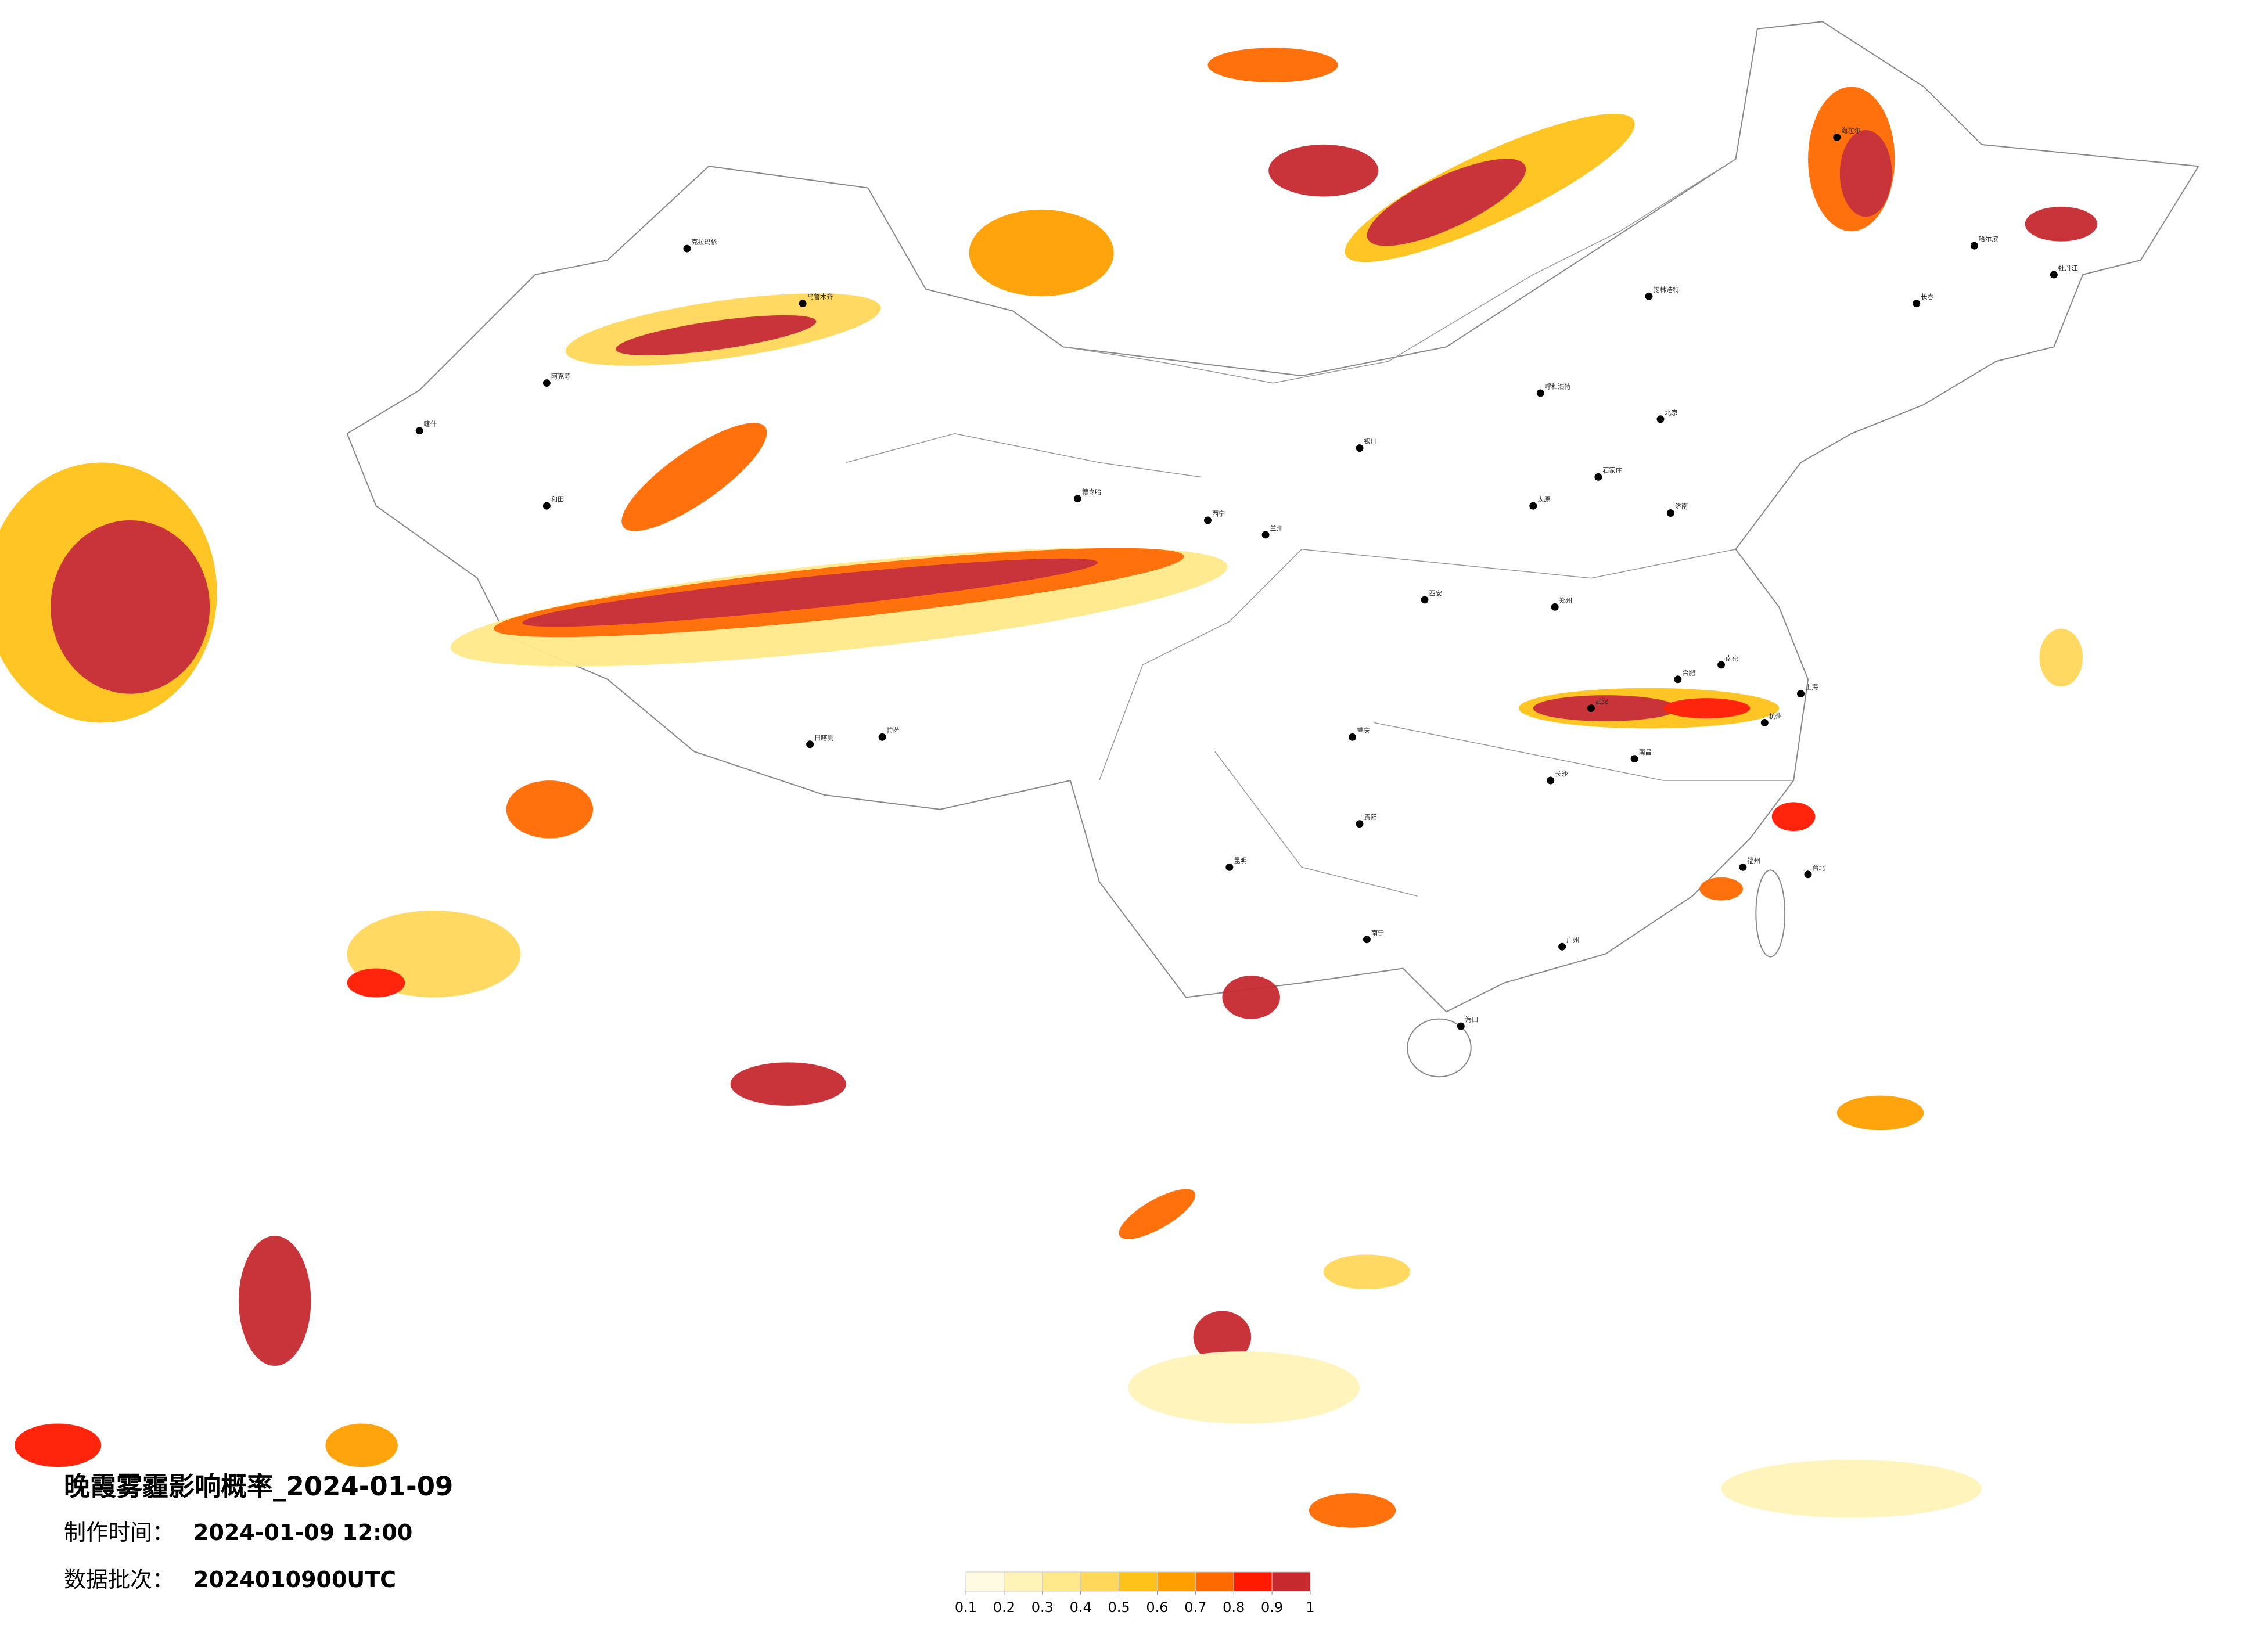  What do you see at coordinates (302, 1532) in the screenshot?
I see `make-time: 2024-01-09 12:00` at bounding box center [302, 1532].